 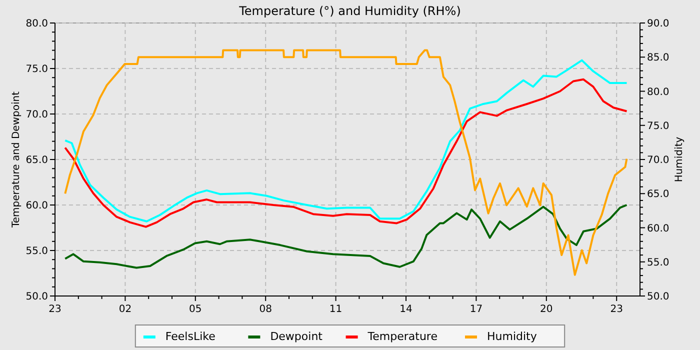 I want to click on legend-label: Humidity, so click(x=512, y=336).